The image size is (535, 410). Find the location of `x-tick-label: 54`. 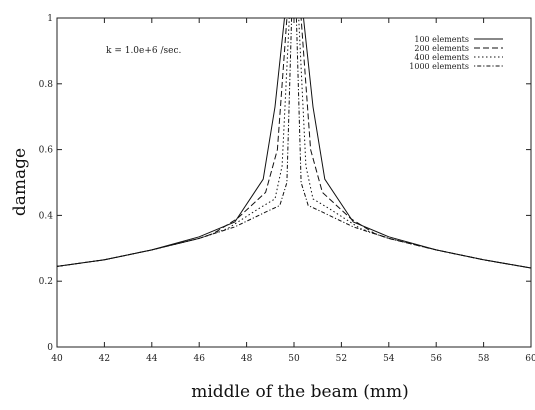

x-tick-label: 54 is located at coordinates (389, 359).